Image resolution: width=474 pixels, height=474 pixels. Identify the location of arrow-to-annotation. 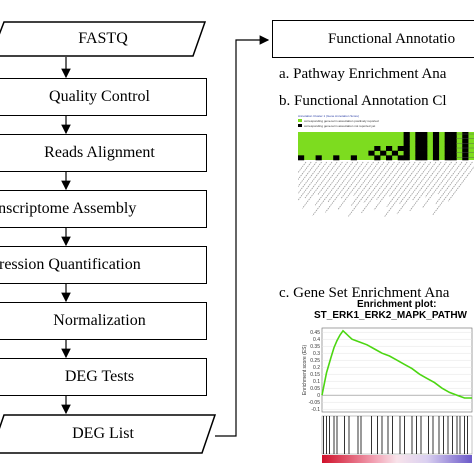
(242, 236).